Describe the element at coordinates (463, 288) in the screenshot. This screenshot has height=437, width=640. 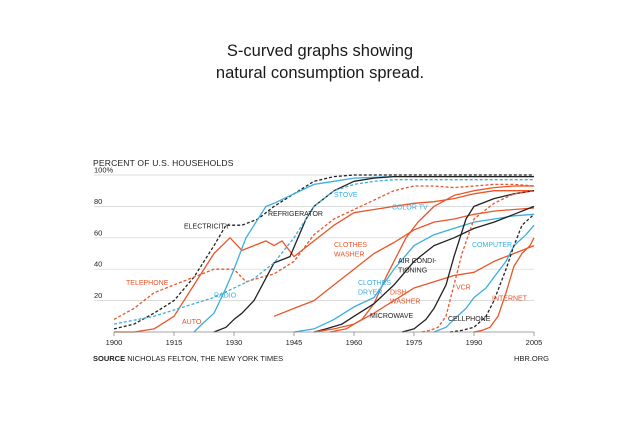
I see `series-label: VCR` at that location.